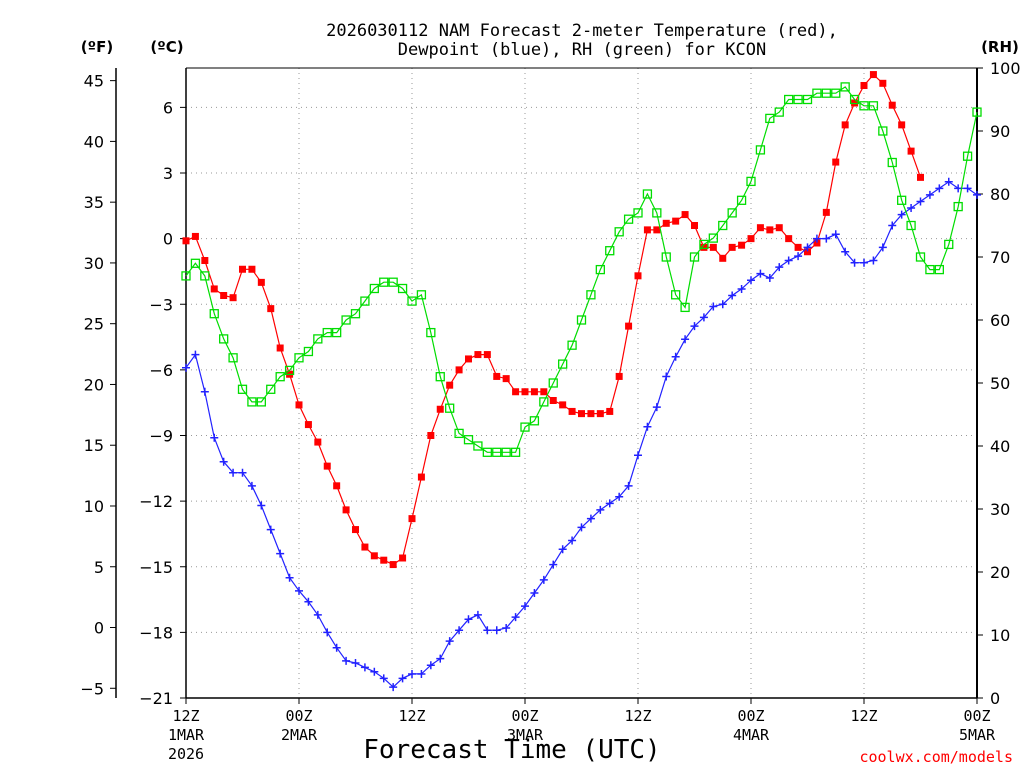  Describe the element at coordinates (186, 735) in the screenshot. I see `x-tick-date: 1MAR` at that location.